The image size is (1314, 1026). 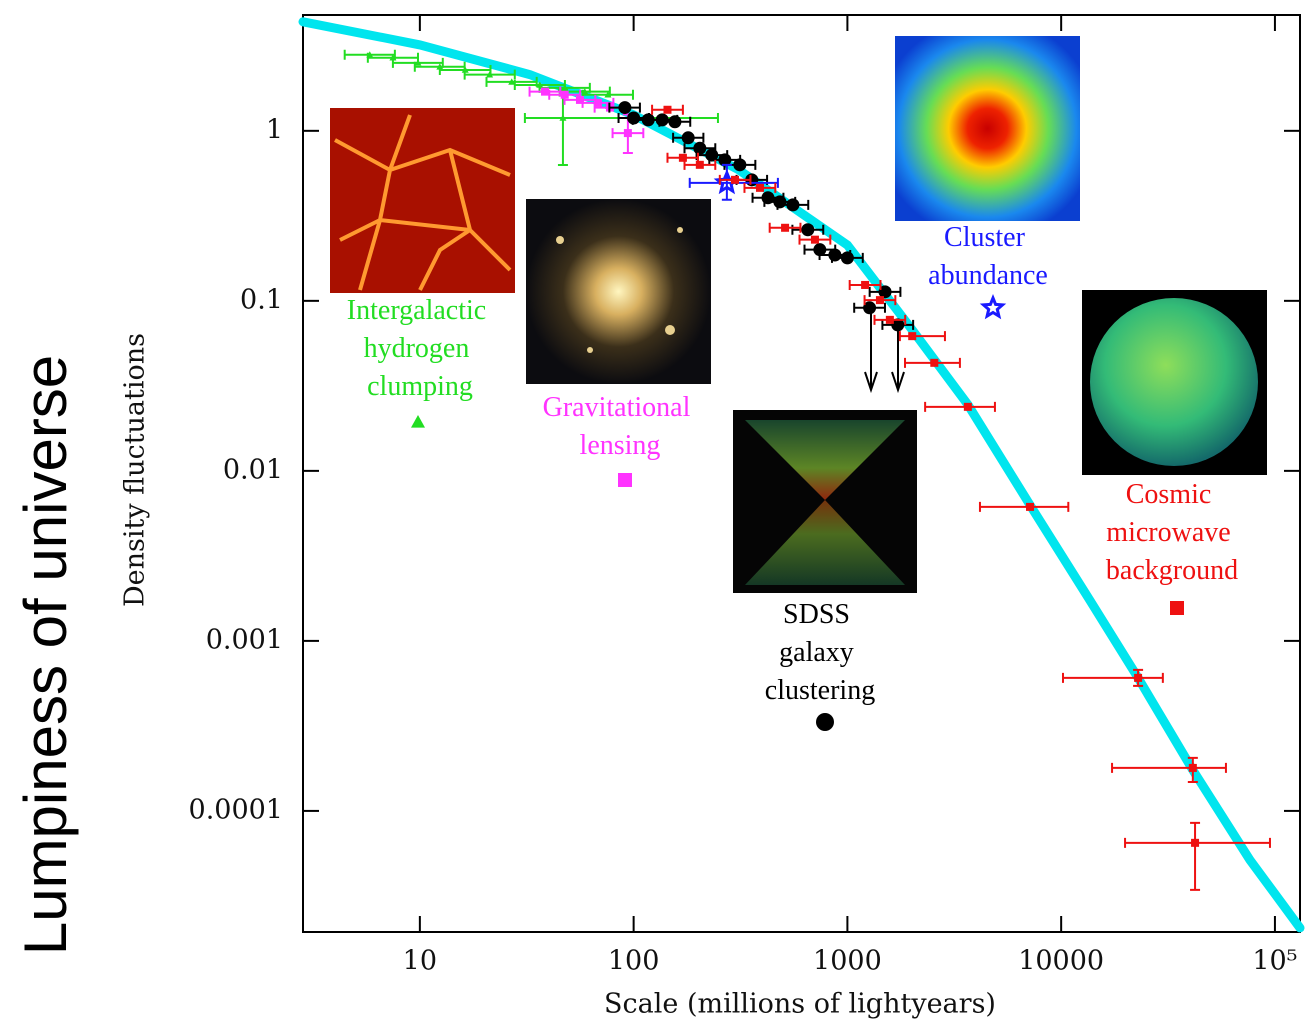 I want to click on x-tick-label: 10000, so click(x=1061, y=961).